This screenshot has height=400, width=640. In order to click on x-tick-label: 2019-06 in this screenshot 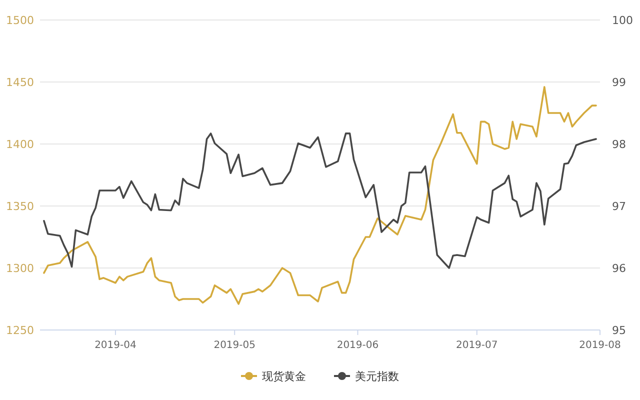, I will do `click(357, 345)`.